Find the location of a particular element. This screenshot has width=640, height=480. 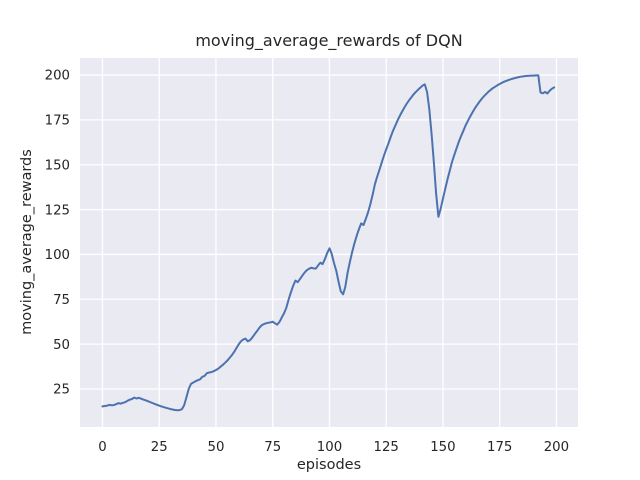

x-tick-label: 200 is located at coordinates (556, 447).